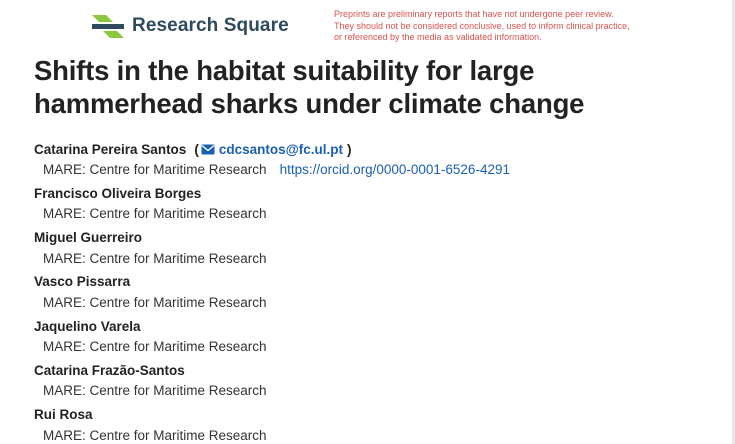  Describe the element at coordinates (108, 26) in the screenshot. I see `research-square-logo-mark-icon` at that location.